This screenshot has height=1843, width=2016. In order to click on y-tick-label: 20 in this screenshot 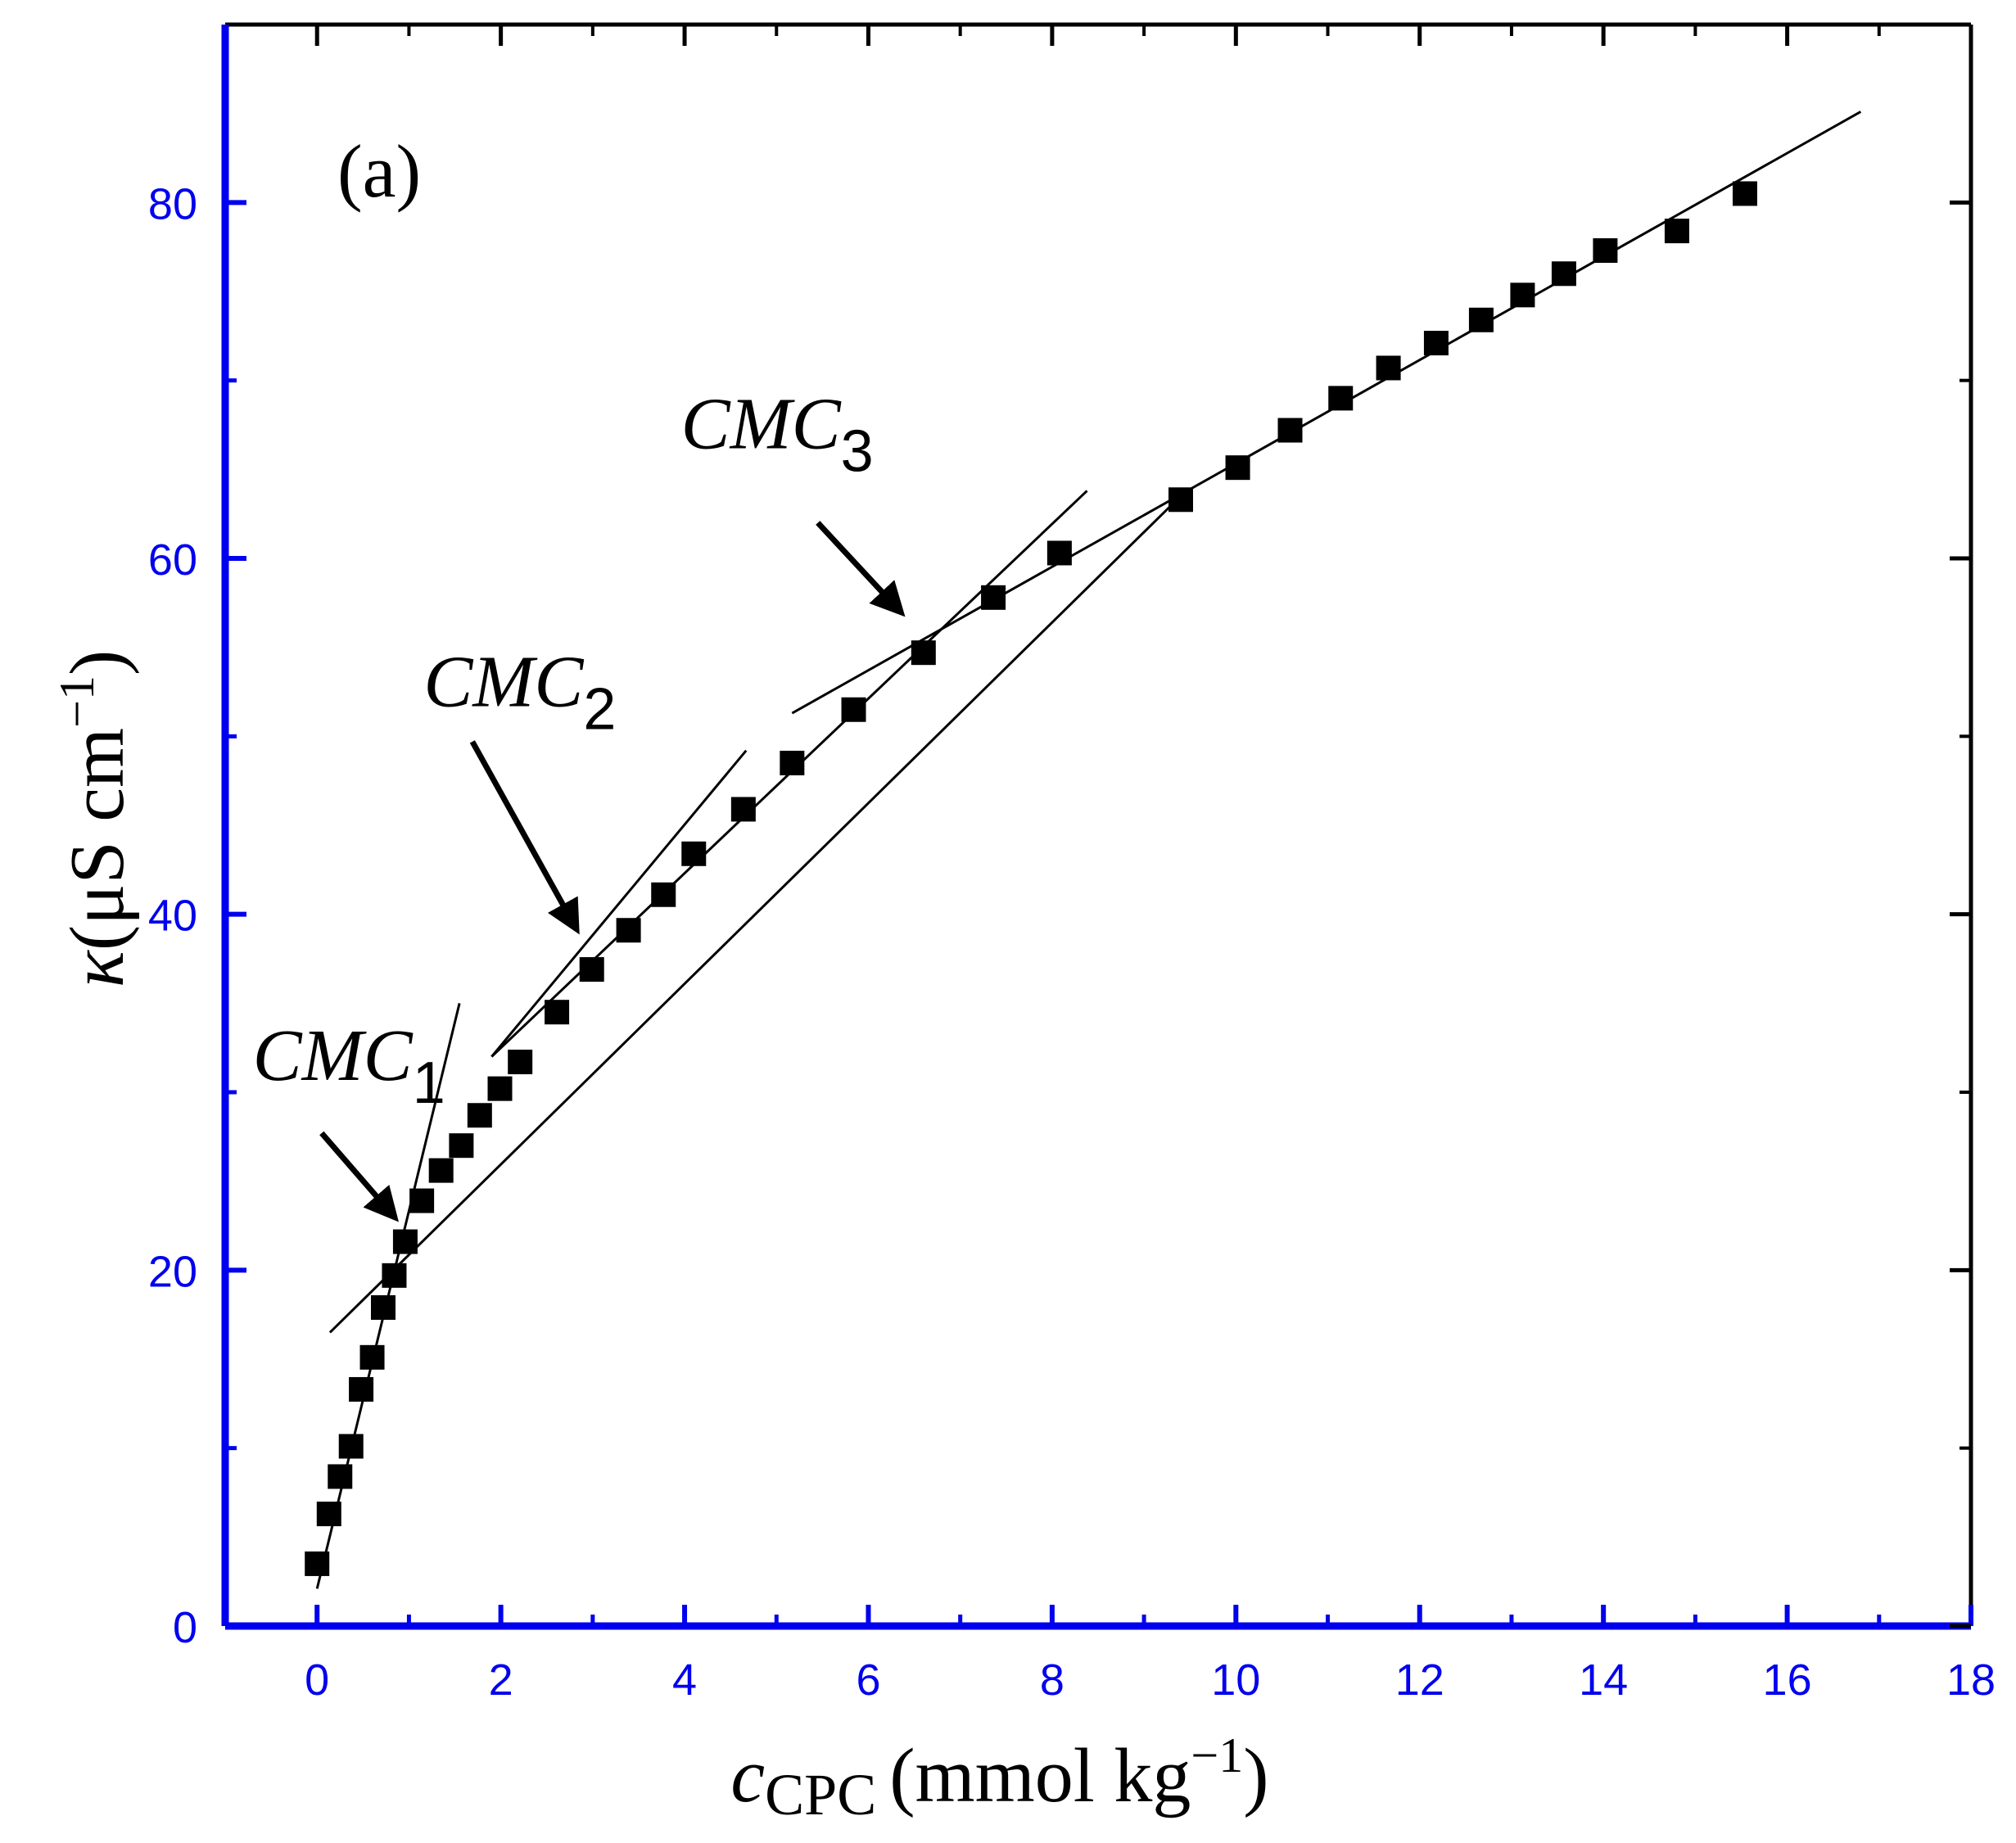, I will do `click(173, 1271)`.